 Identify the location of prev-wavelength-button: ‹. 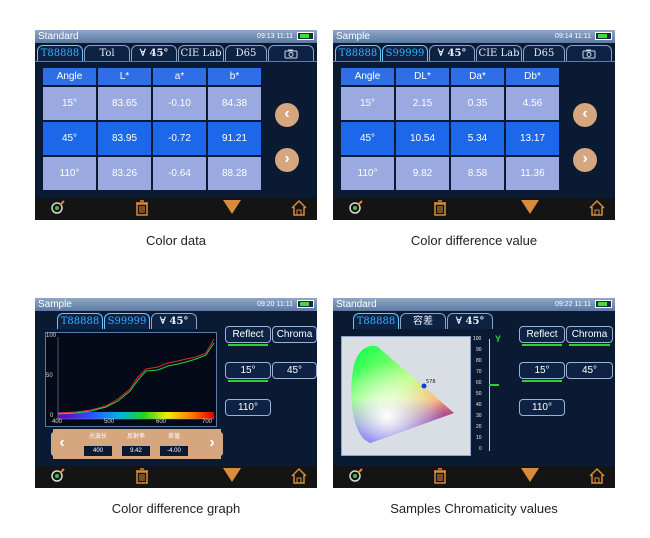
(62, 444).